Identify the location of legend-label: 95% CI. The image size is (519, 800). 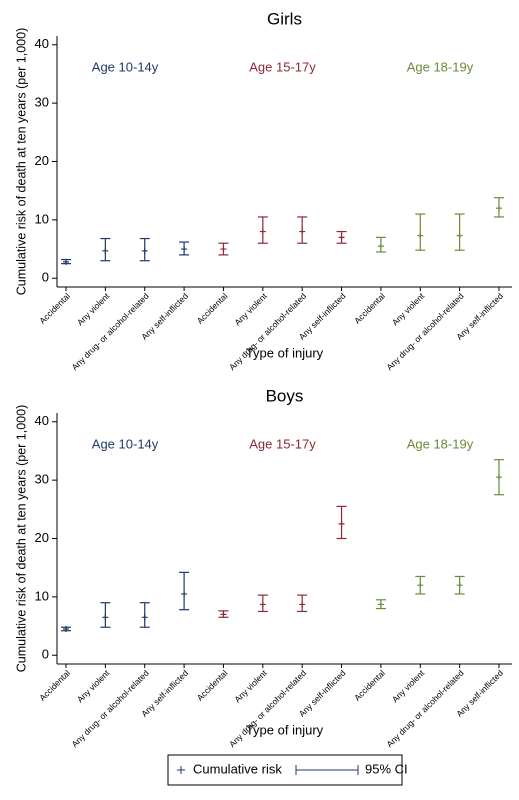
(386, 768).